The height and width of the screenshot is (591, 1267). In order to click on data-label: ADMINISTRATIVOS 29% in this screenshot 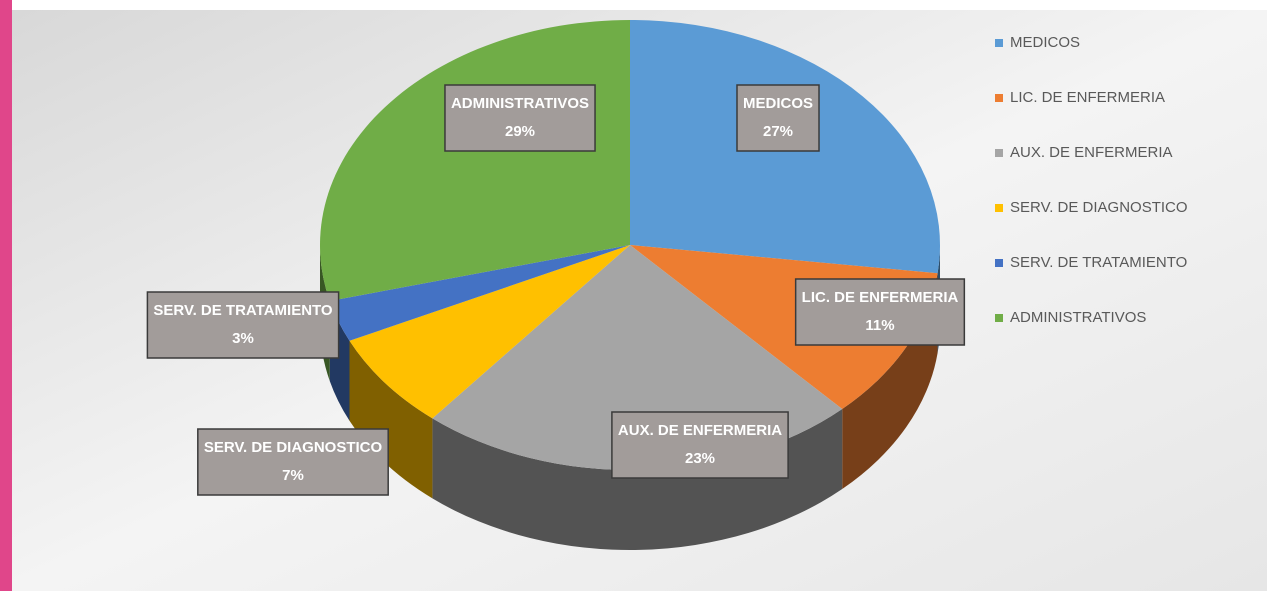, I will do `click(520, 118)`.